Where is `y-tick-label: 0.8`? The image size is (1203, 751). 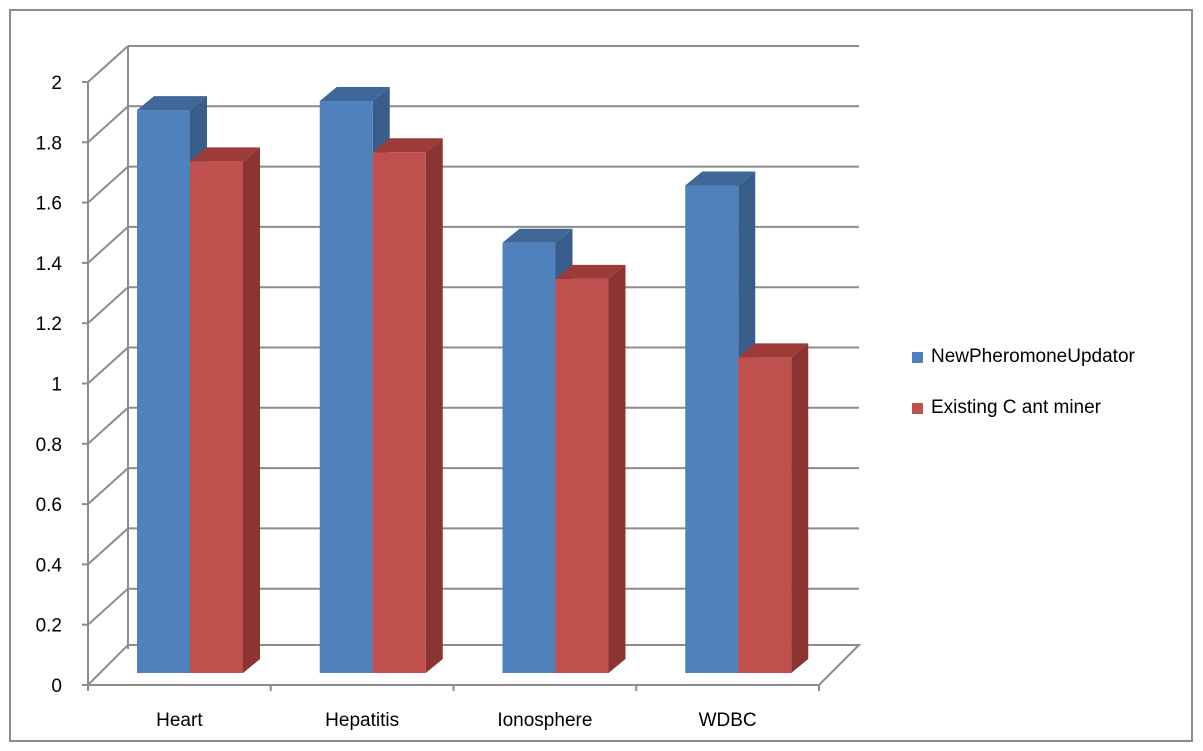 y-tick-label: 0.8 is located at coordinates (49, 445).